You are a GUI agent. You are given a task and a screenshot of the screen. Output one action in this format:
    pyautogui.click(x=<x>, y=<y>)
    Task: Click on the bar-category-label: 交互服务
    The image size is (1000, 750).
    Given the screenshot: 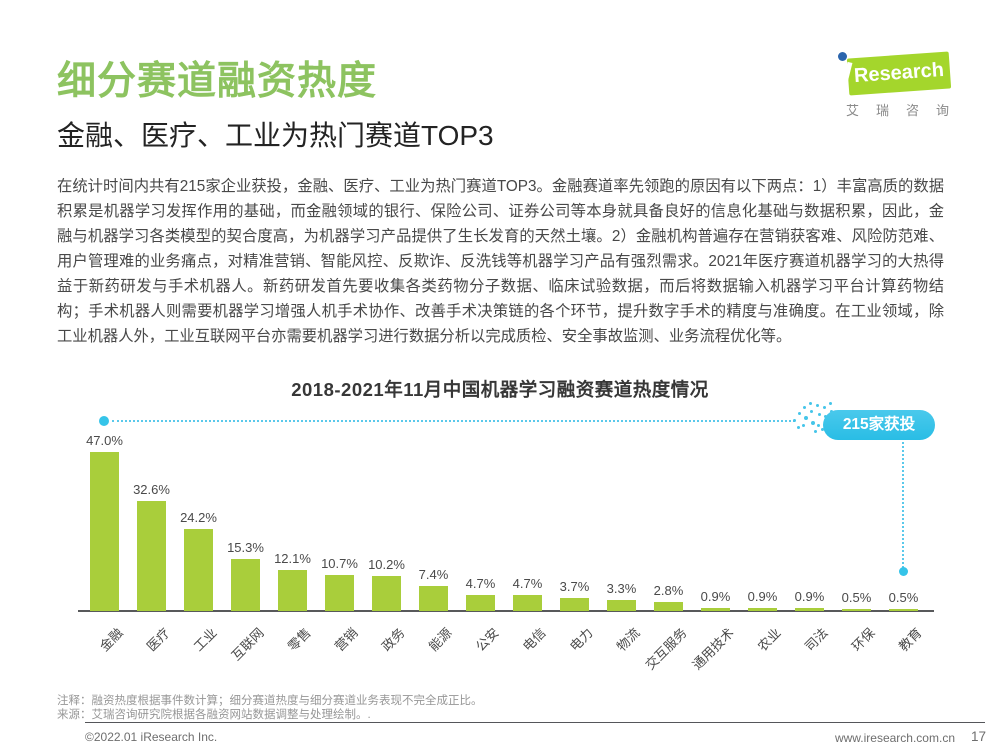 What is the action you would take?
    pyautogui.click(x=665, y=649)
    